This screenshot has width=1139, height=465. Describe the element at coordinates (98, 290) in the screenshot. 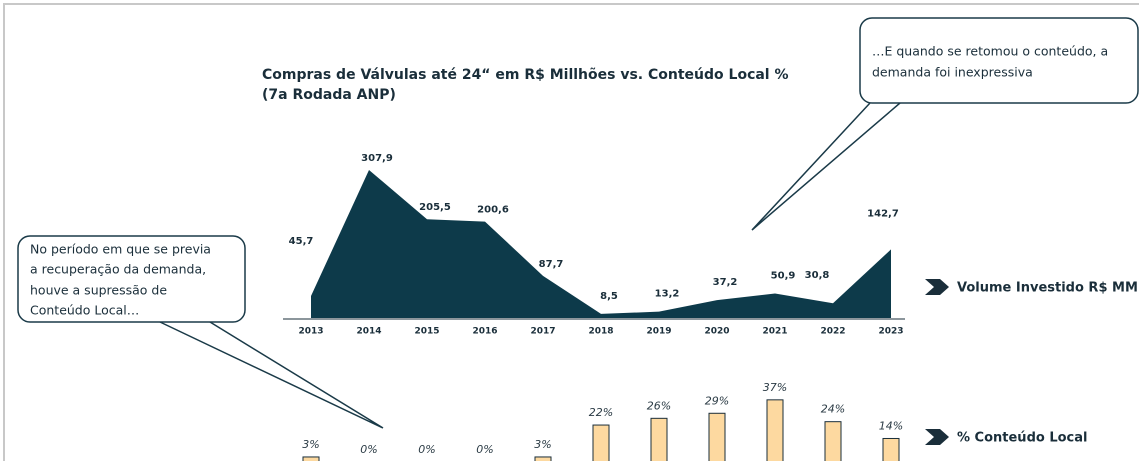

I see `callout-text: houve a supressão de` at that location.